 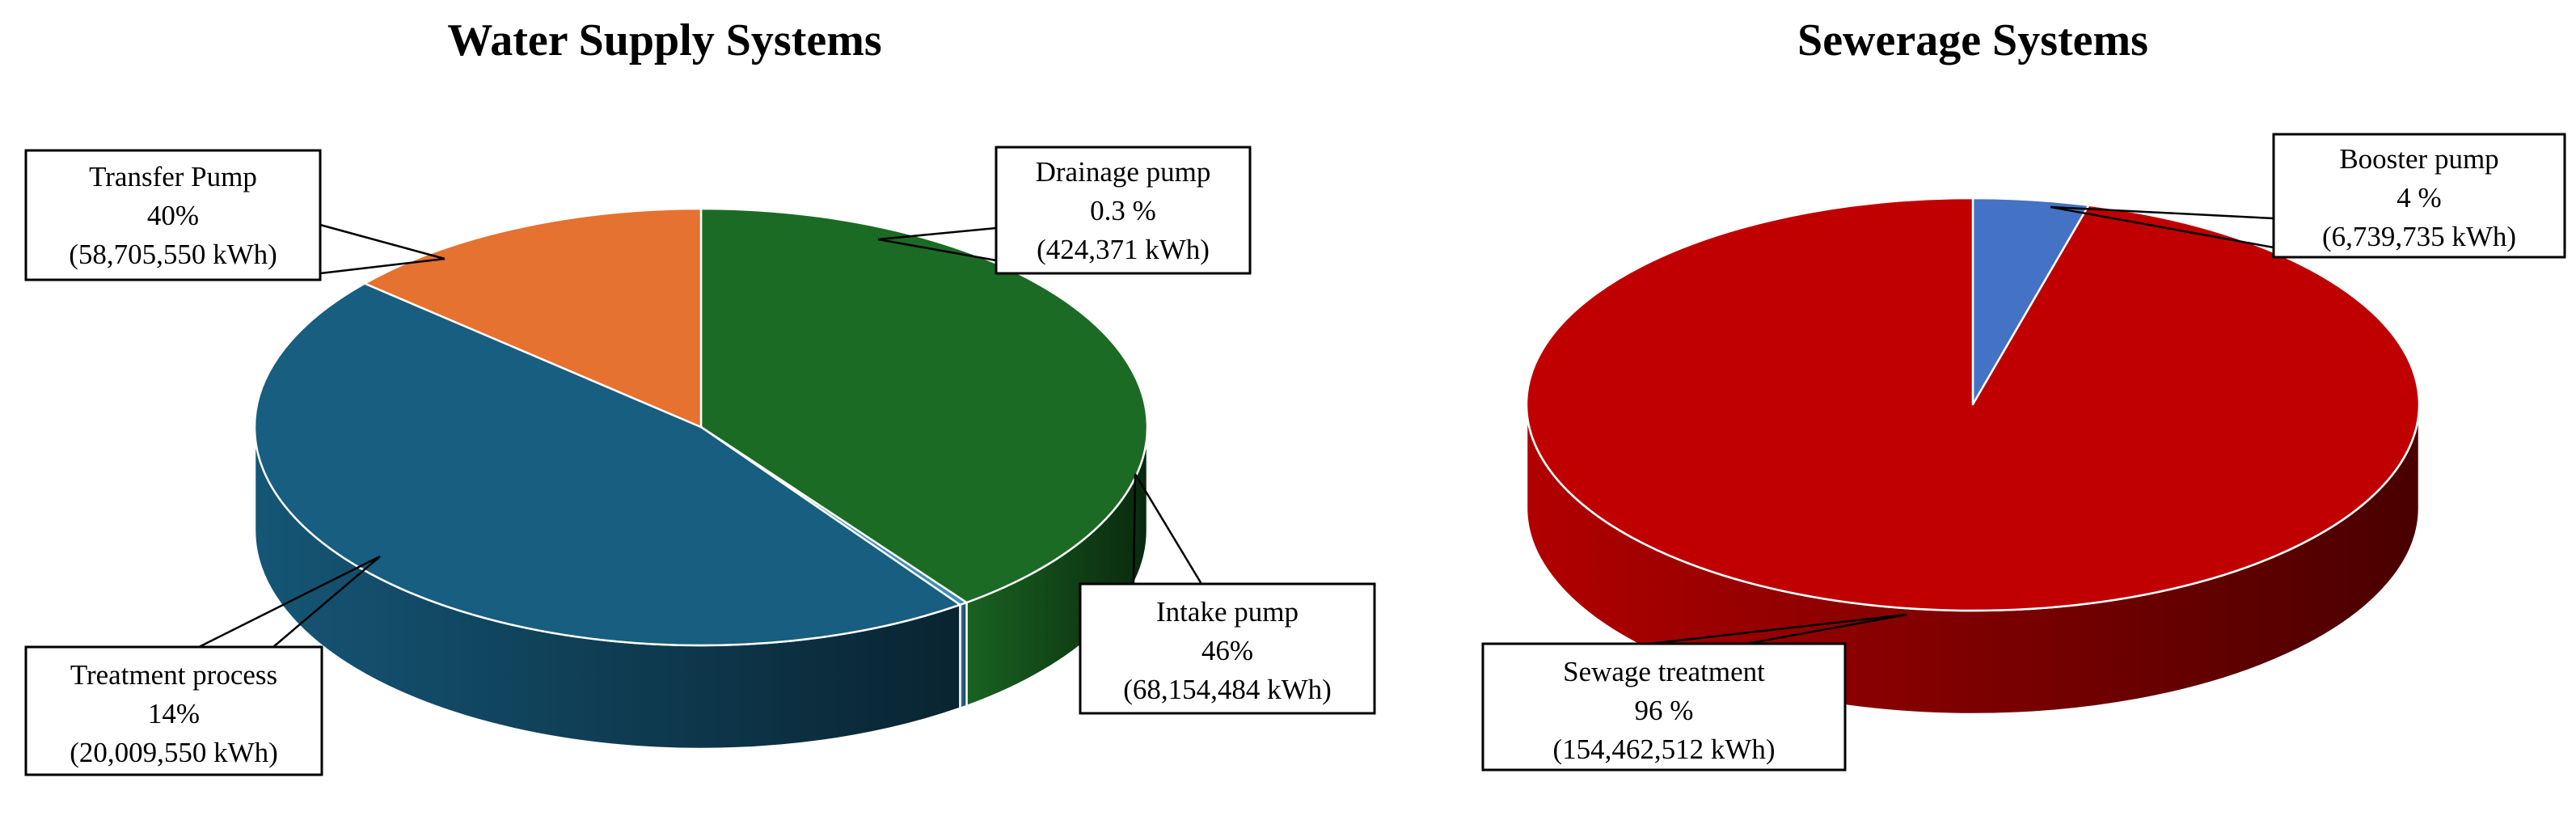 I want to click on label-sewage-treatment-energy: (154,462,512 kWh), so click(x=1663, y=749).